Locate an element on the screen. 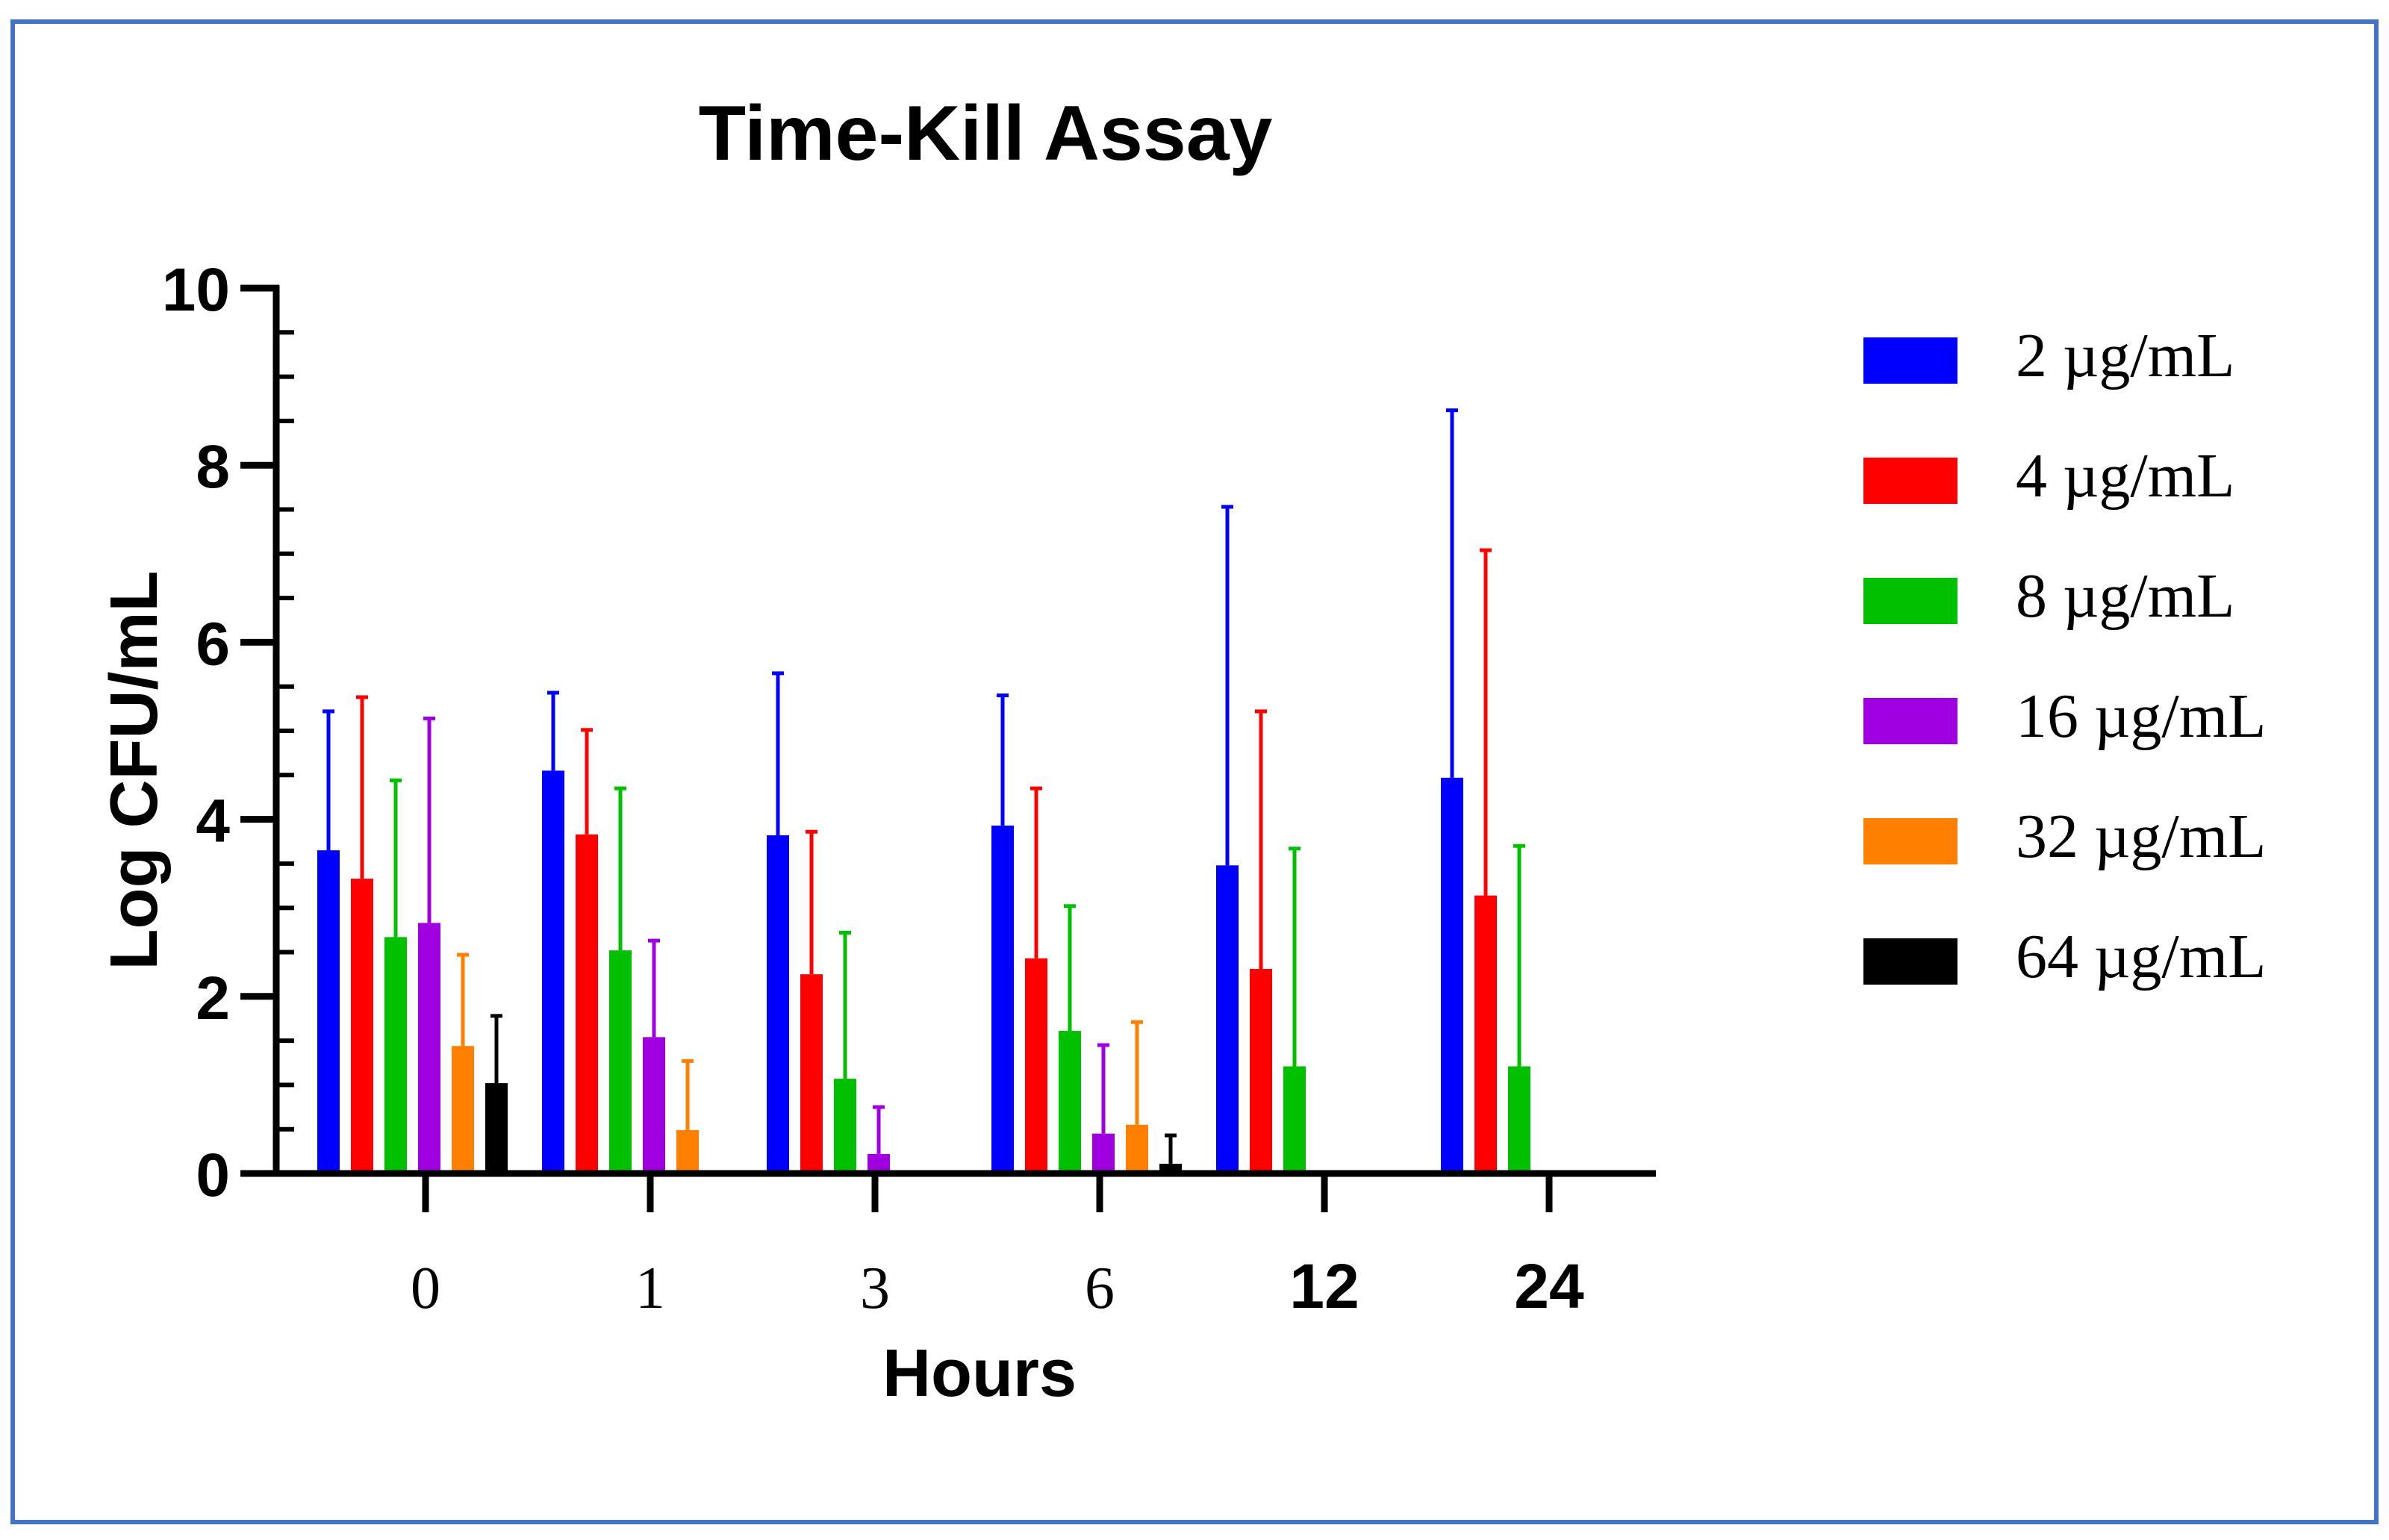  legend-label: 8 µg/mL is located at coordinates (2125, 596).